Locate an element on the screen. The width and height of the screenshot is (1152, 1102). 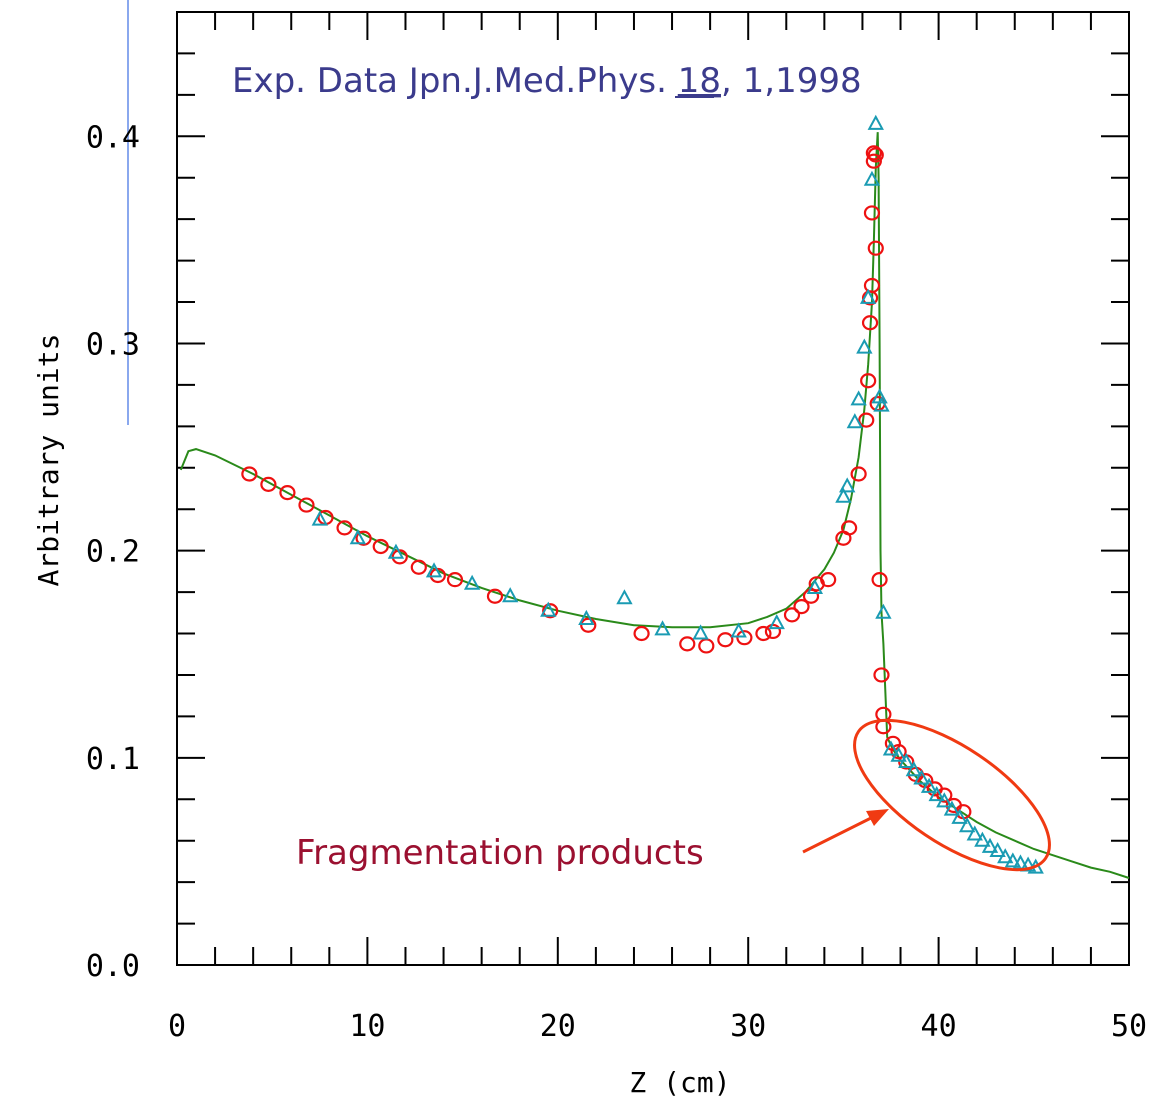
x-tick-label: 0 is located at coordinates (177, 1026).